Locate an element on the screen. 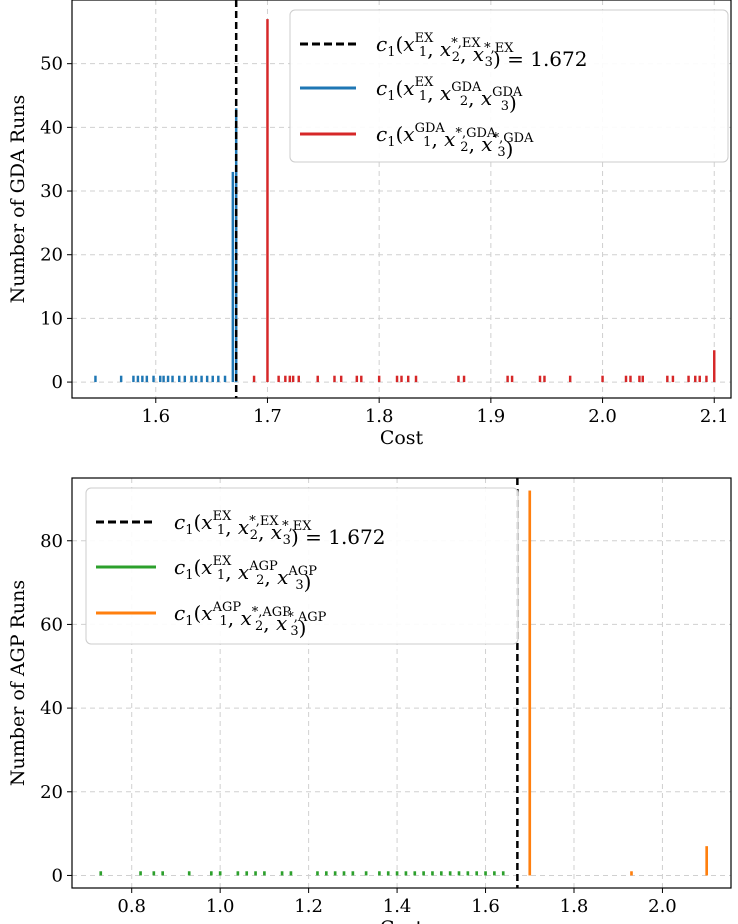 Image resolution: width=738 pixels, height=924 pixels. x-tick-label: 2.0 is located at coordinates (602, 416).